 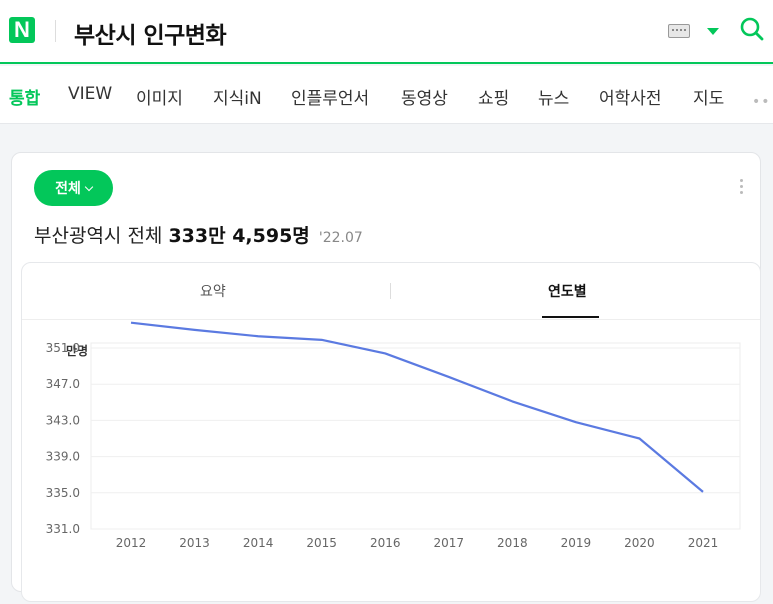 What do you see at coordinates (63, 457) in the screenshot?
I see `y-tick-label: 339.0` at bounding box center [63, 457].